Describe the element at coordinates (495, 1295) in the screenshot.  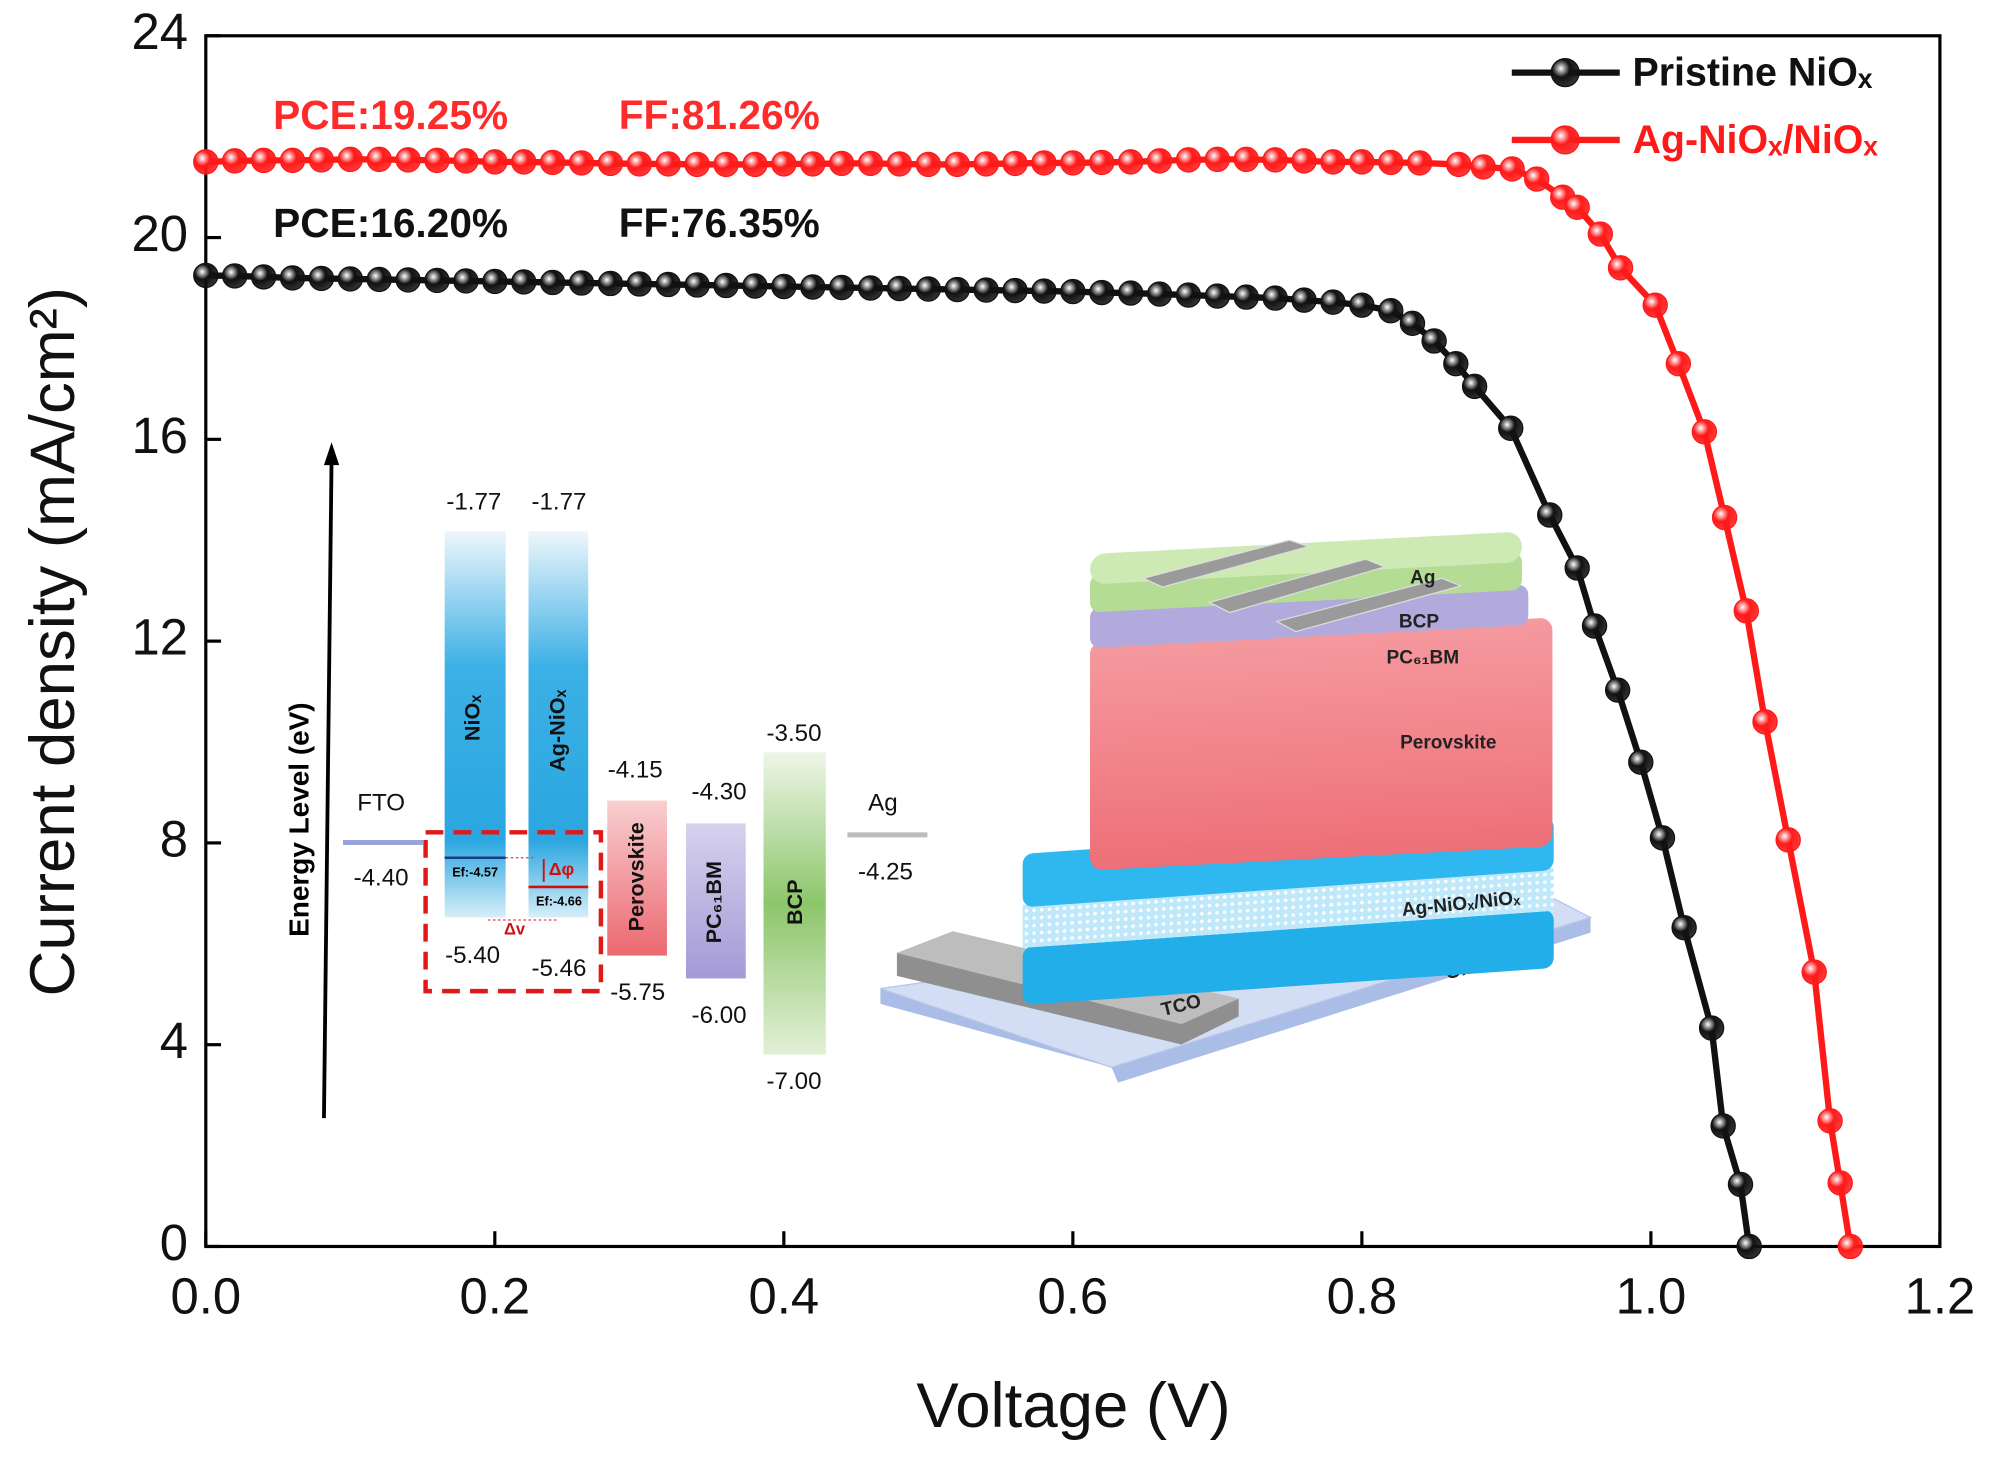
I see `x-tick-label: 0.2` at that location.